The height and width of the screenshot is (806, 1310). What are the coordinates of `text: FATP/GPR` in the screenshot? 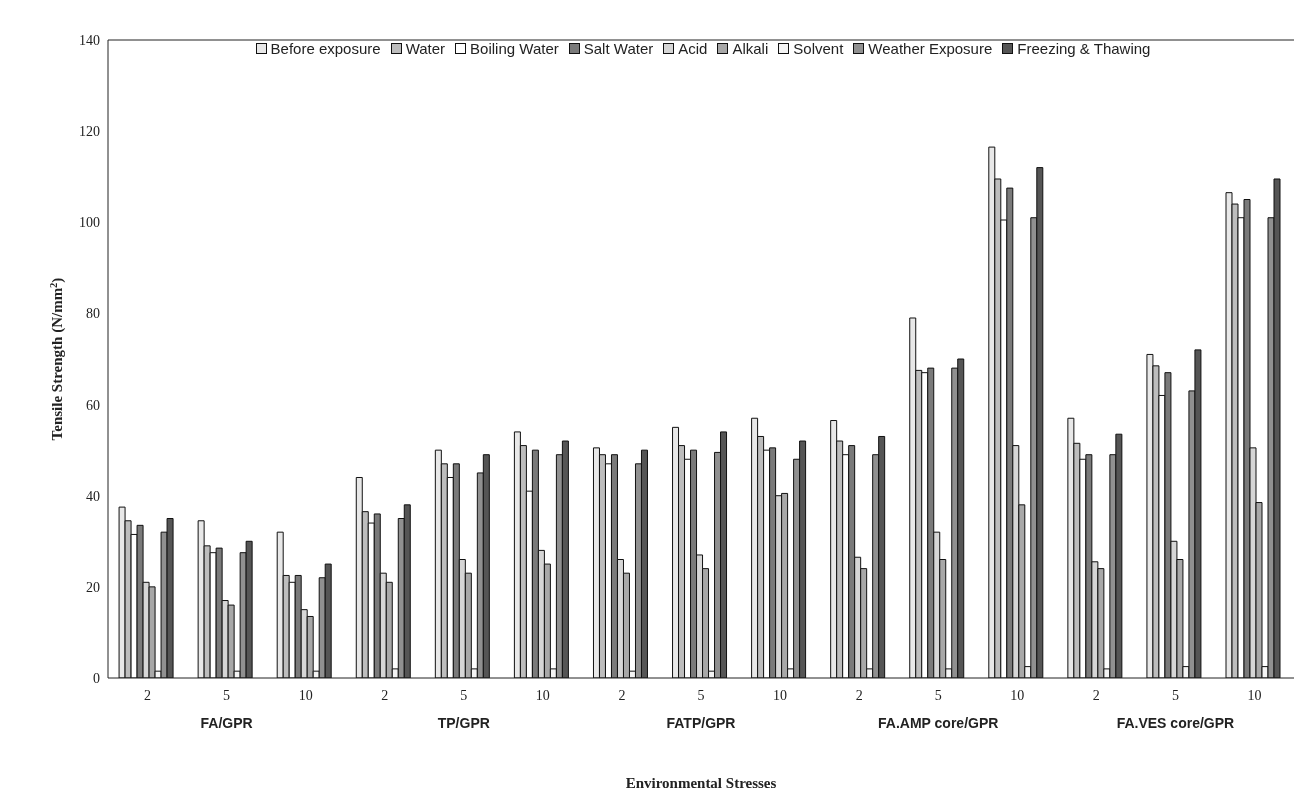 It's located at (701, 723).